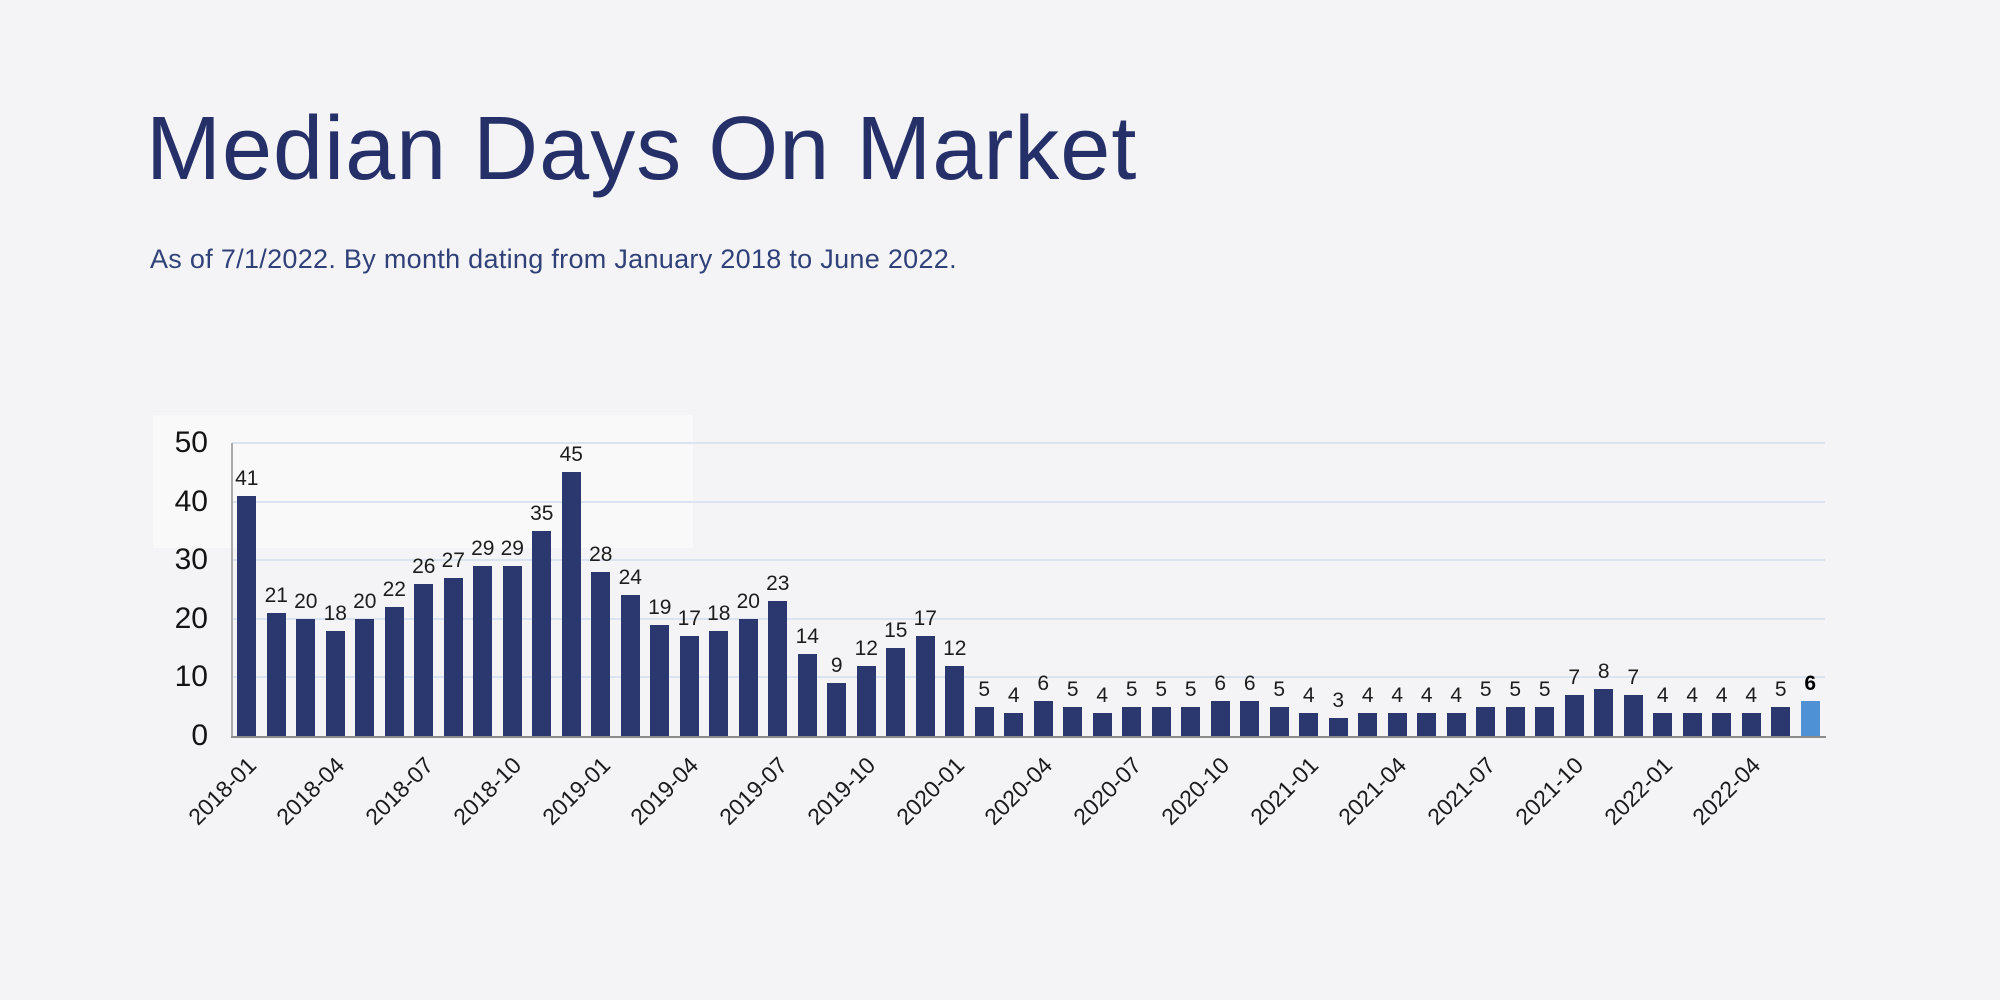  I want to click on bar-value-label: 14, so click(807, 636).